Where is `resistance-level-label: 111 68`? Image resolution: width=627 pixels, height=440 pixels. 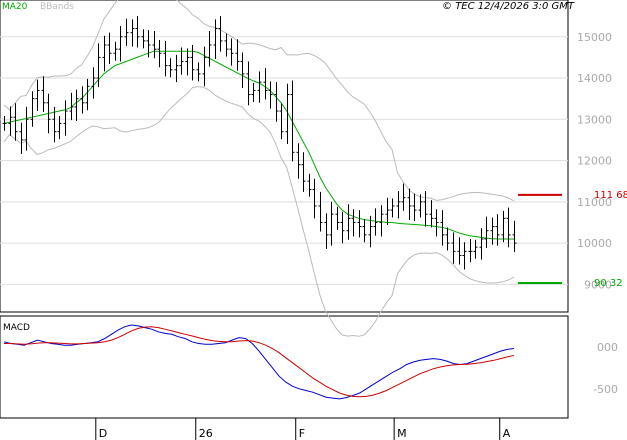 resistance-level-label: 111 68 is located at coordinates (610, 195).